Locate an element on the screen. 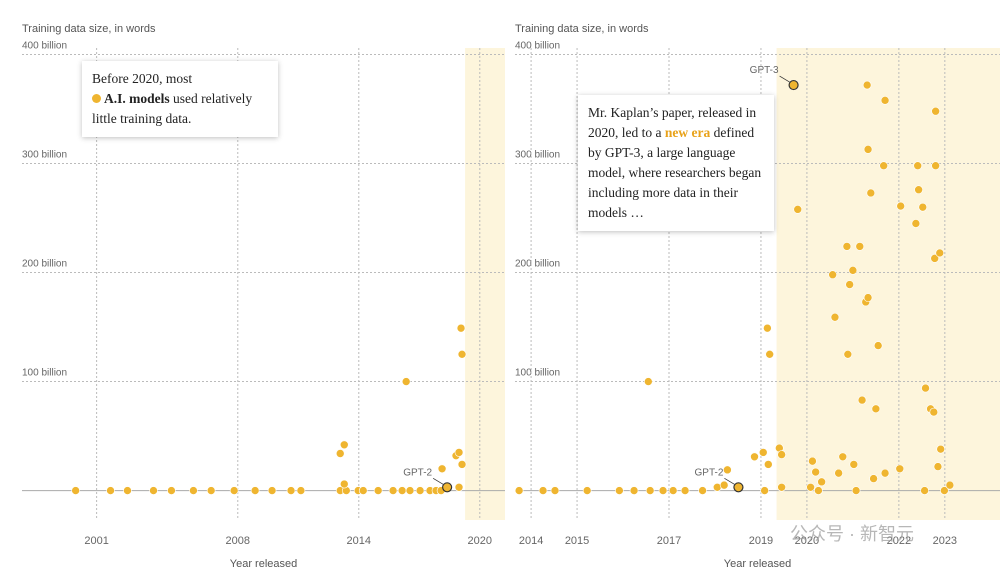 This screenshot has height=580, width=1006. y-tick-label: 300 billion is located at coordinates (537, 155).